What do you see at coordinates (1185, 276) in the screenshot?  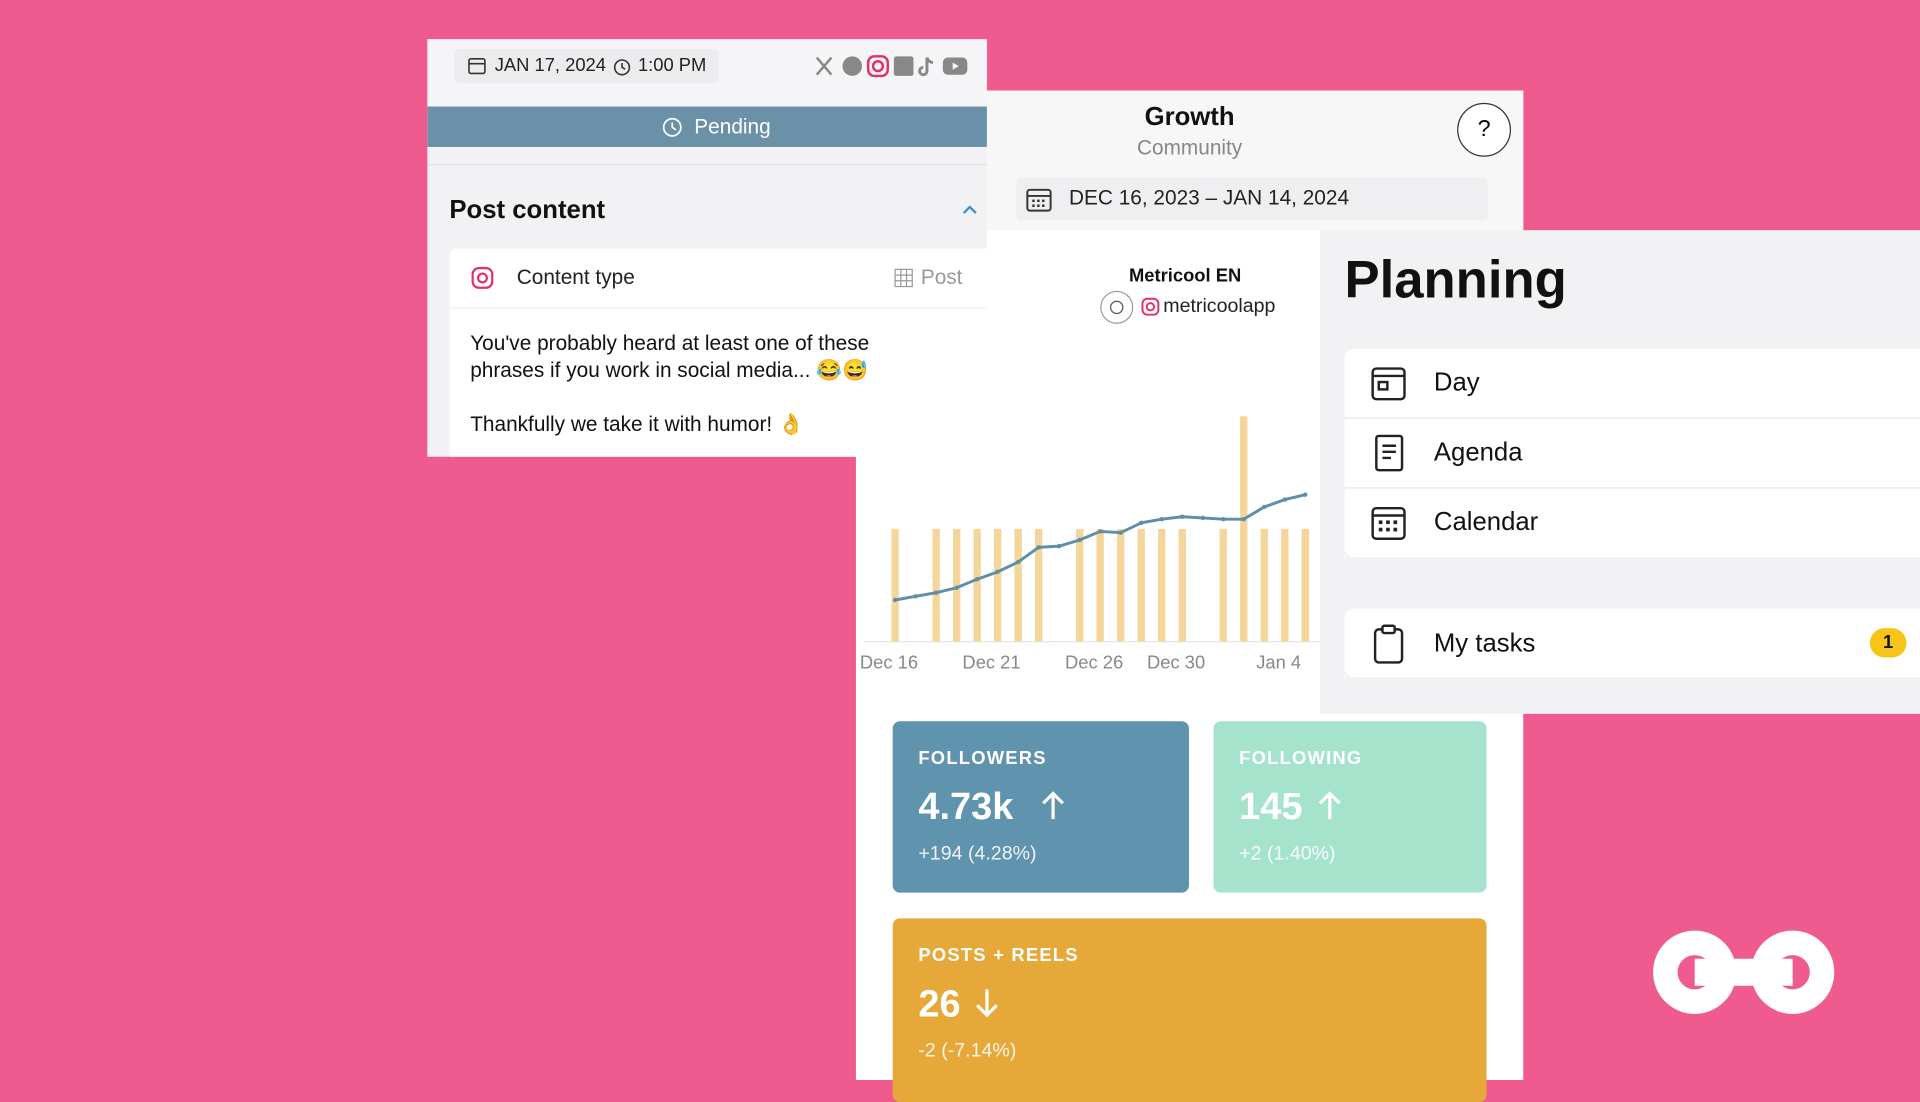 I see `account-name: Metricool EN` at bounding box center [1185, 276].